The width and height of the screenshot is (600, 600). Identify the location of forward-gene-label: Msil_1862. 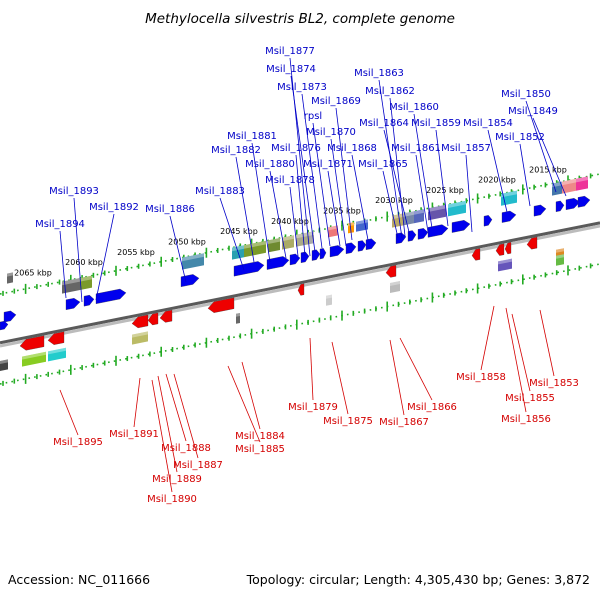
(390, 91).